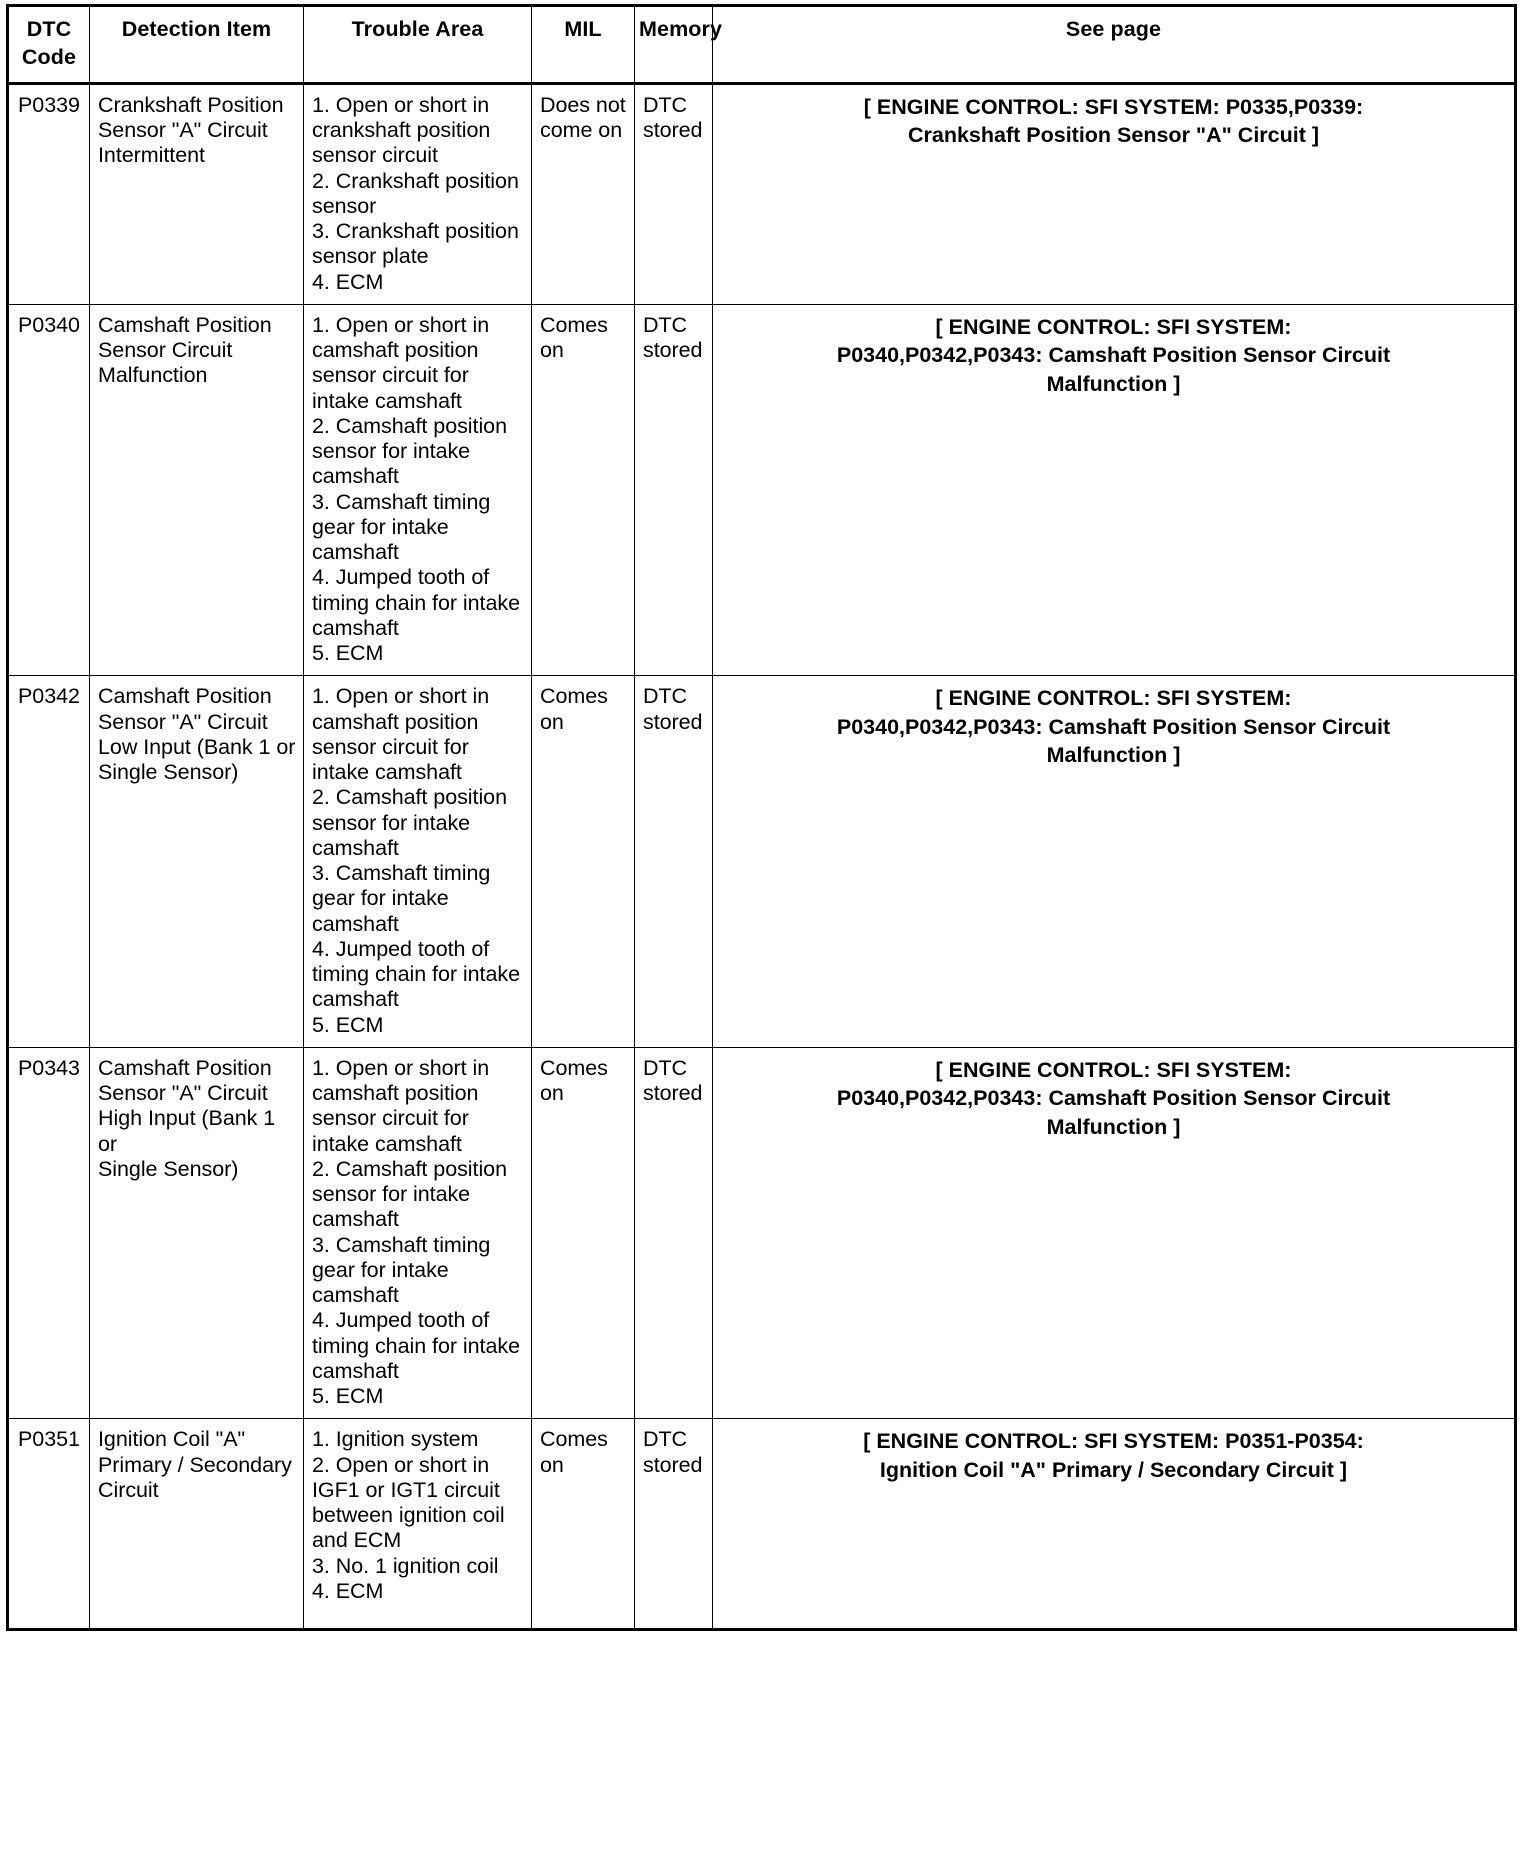 Image resolution: width=1520 pixels, height=1858 pixels. I want to click on column-header-trouble-area-label: Trouble Area, so click(417, 29).